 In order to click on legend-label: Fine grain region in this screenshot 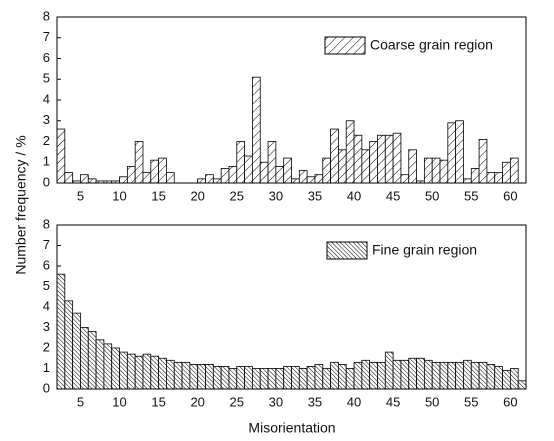, I will do `click(424, 250)`.